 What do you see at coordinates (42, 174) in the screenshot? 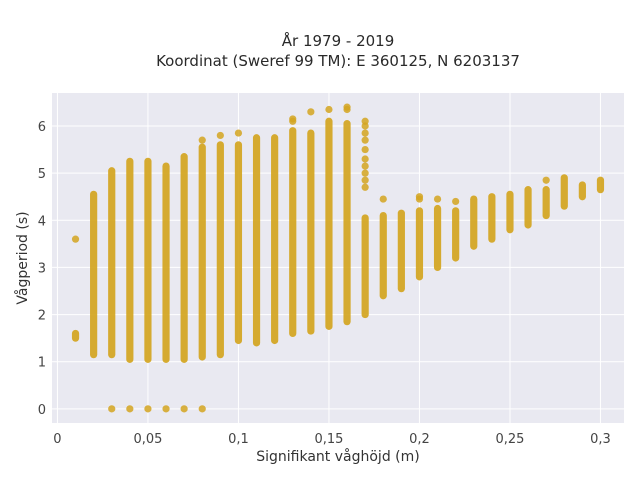
I see `y-tick-label: 5` at bounding box center [42, 174].